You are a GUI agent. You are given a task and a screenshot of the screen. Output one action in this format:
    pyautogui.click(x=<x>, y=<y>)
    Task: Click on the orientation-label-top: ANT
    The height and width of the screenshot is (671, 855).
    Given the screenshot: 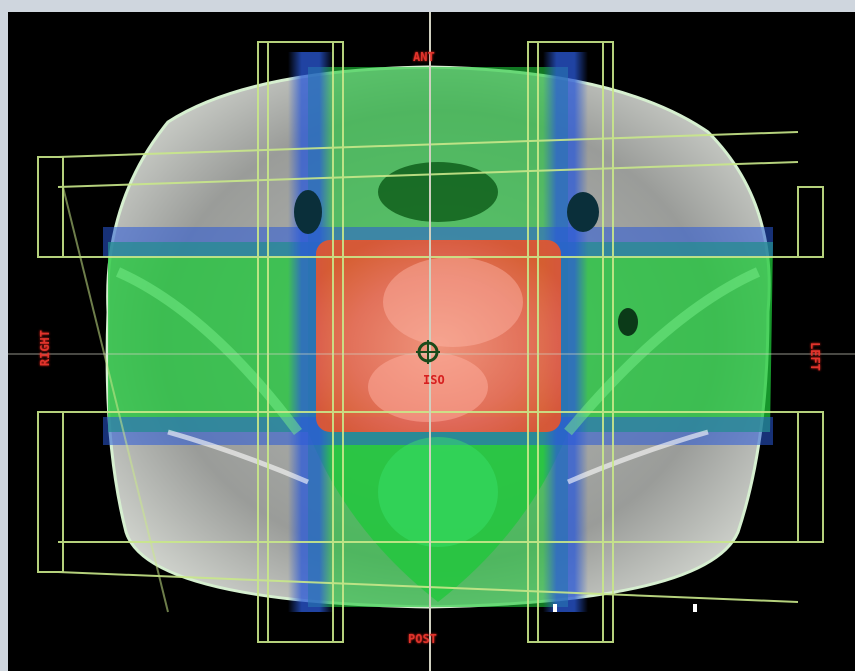 What is the action you would take?
    pyautogui.click(x=424, y=57)
    